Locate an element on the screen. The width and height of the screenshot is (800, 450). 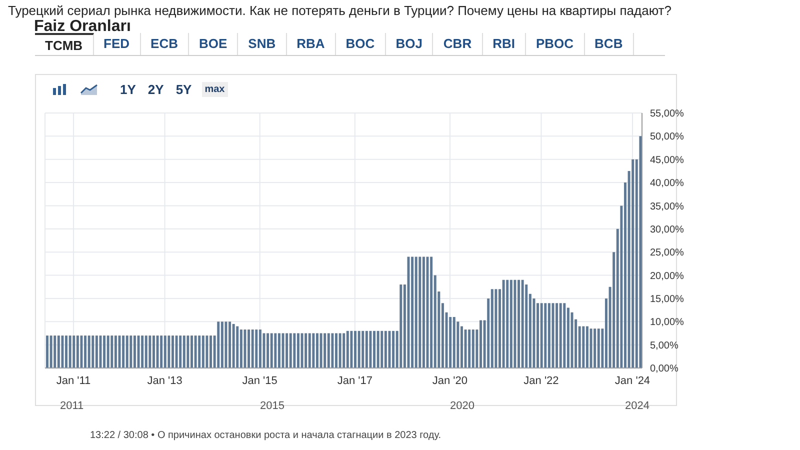
text: TCMB is located at coordinates (64, 45).